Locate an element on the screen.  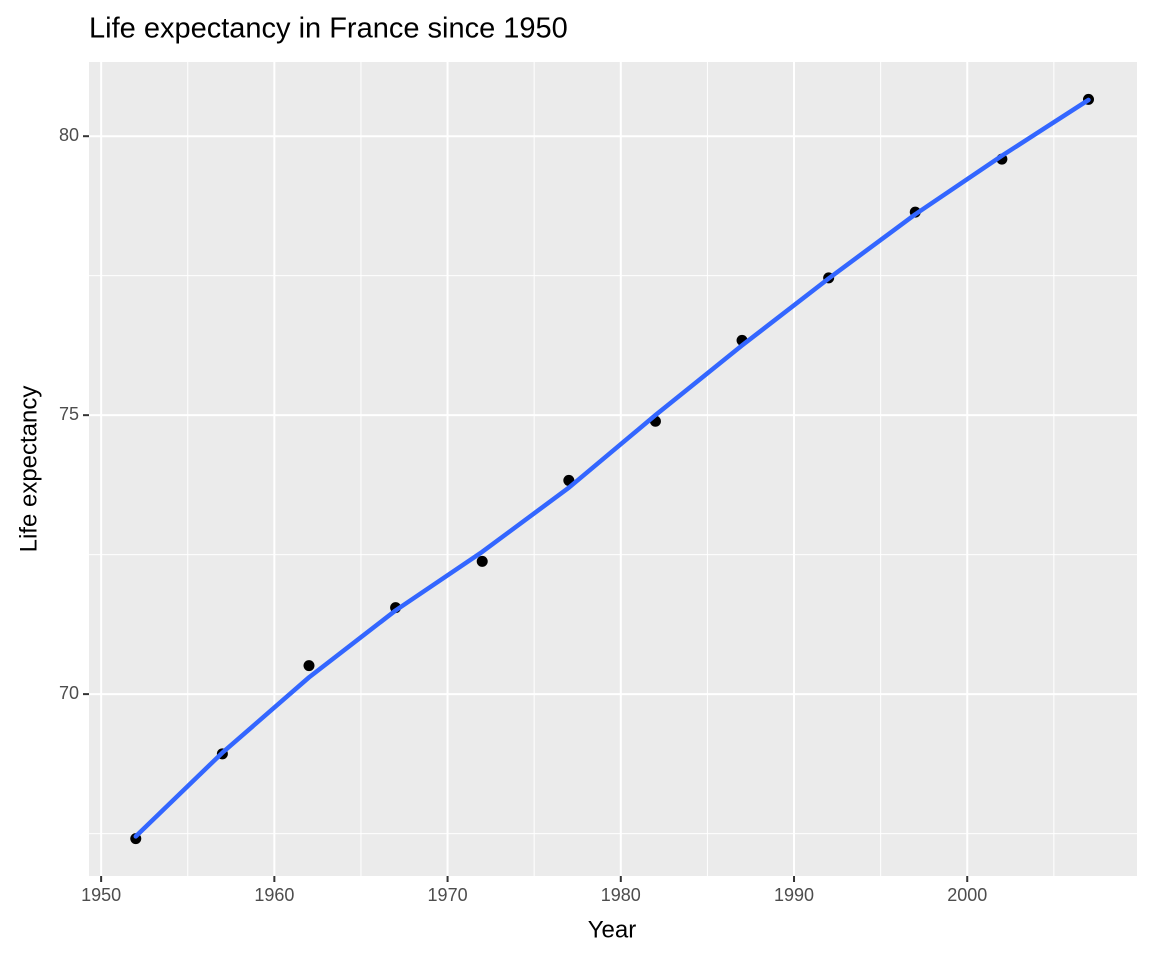
chart-title: Life expectancy in France since 1950 is located at coordinates (328, 29).